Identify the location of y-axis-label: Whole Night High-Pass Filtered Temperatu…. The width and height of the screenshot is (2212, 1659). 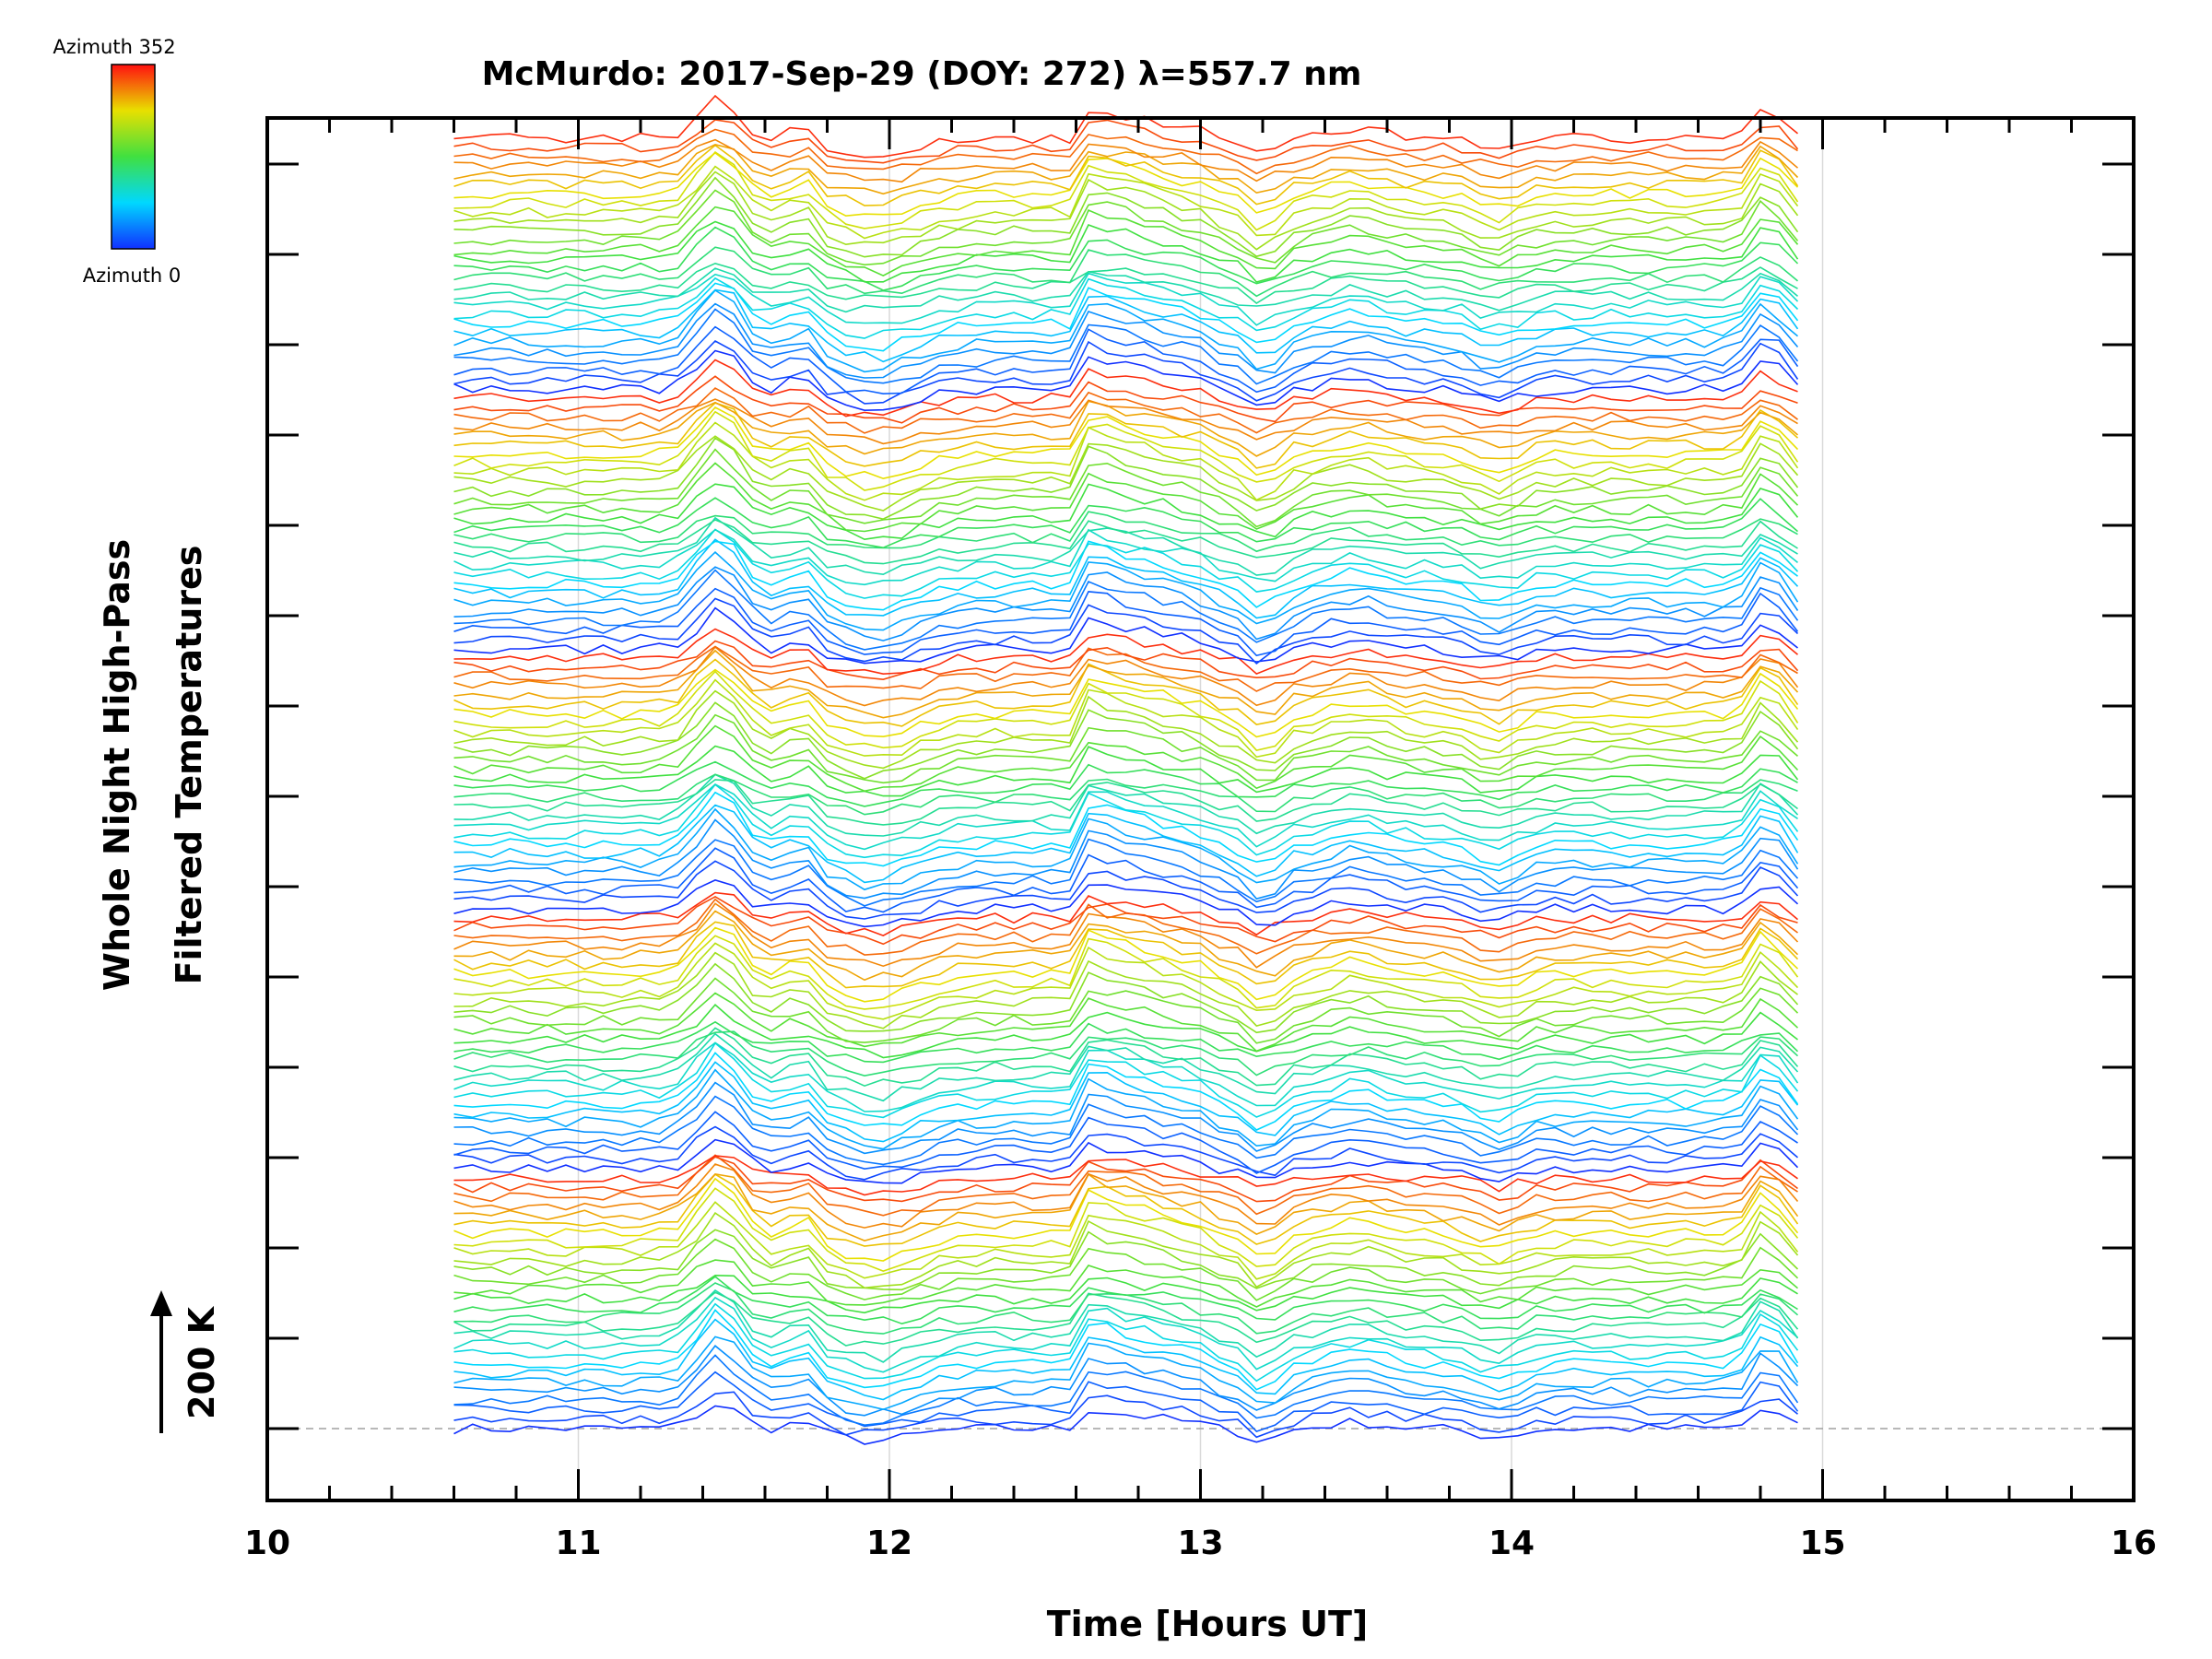
(153, 765).